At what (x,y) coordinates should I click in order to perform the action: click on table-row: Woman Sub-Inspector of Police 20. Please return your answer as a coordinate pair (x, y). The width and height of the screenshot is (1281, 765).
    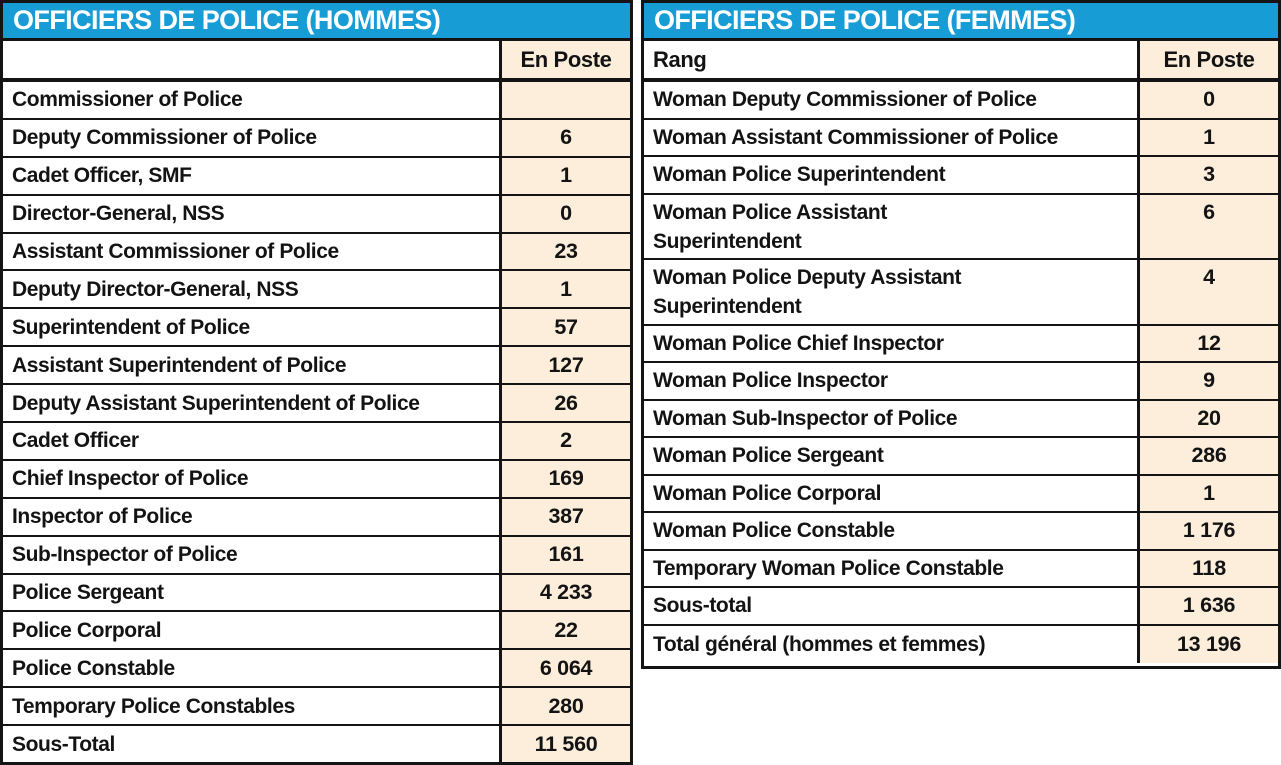
    Looking at the image, I should click on (961, 419).